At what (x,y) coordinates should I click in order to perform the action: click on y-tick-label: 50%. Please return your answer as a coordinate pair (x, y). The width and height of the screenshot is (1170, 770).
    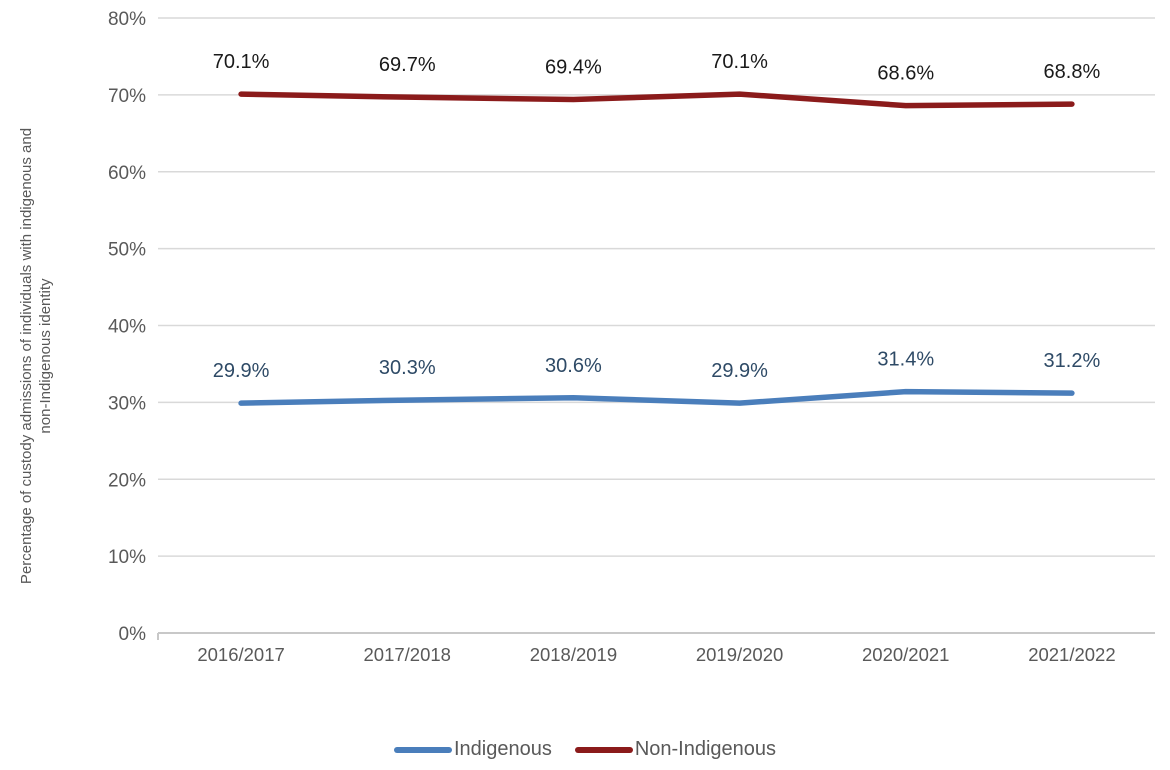
    Looking at the image, I should click on (127, 250).